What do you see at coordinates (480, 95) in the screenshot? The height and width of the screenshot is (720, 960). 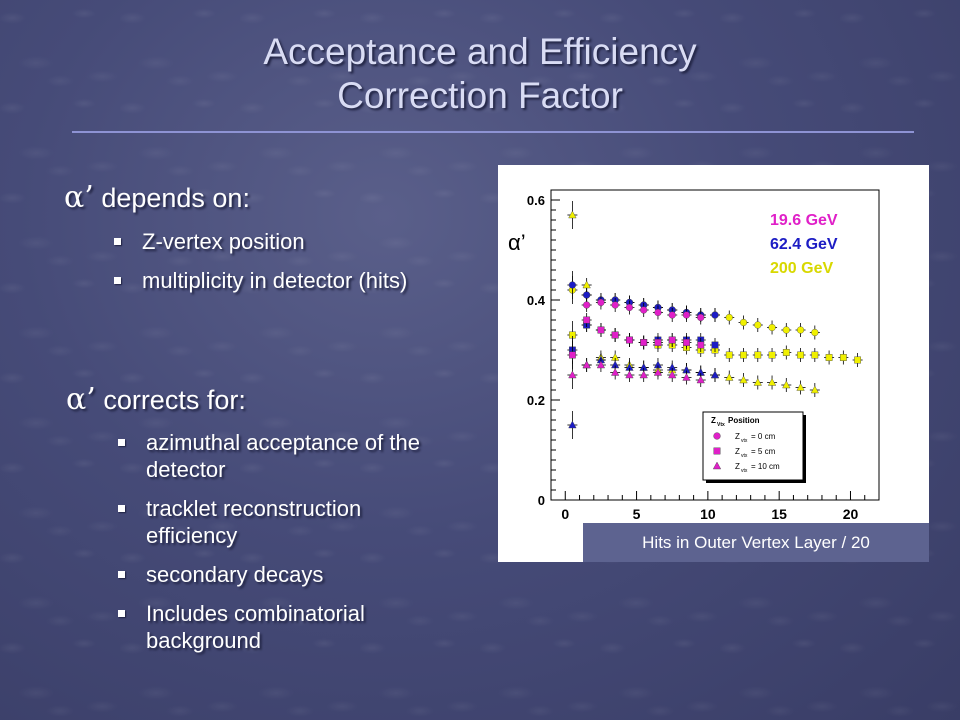 I see `title-line-2: Correction Factor` at bounding box center [480, 95].